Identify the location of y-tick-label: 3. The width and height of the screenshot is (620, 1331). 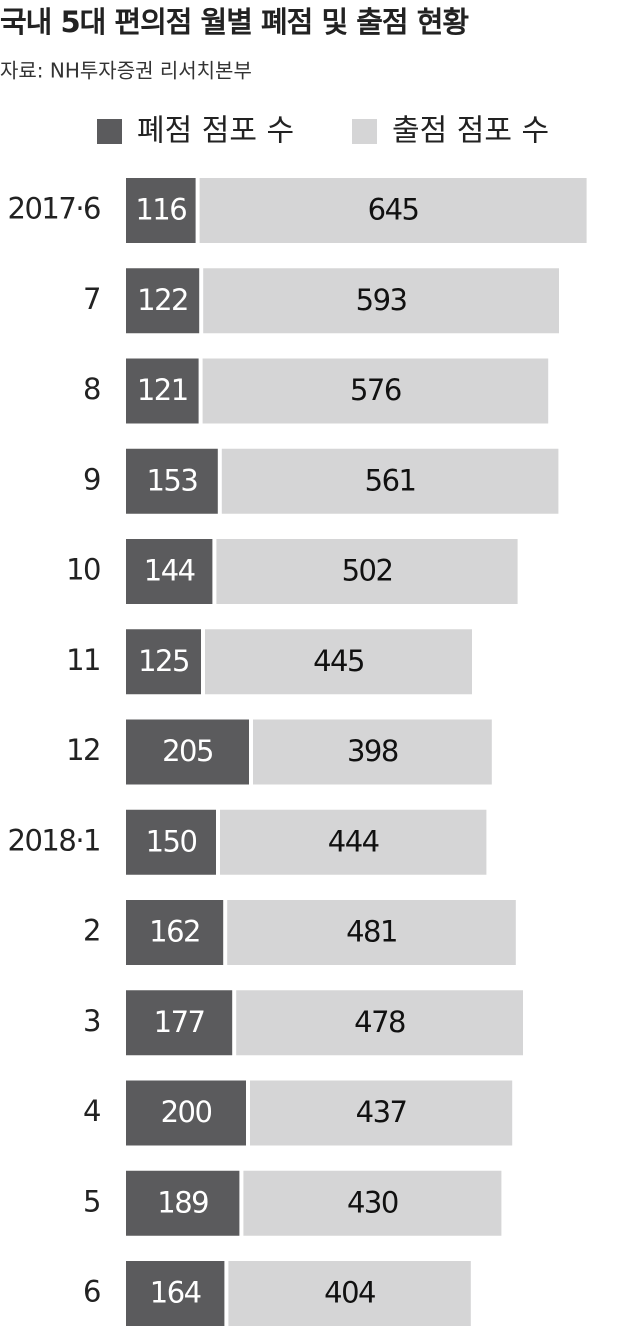
(91, 1021).